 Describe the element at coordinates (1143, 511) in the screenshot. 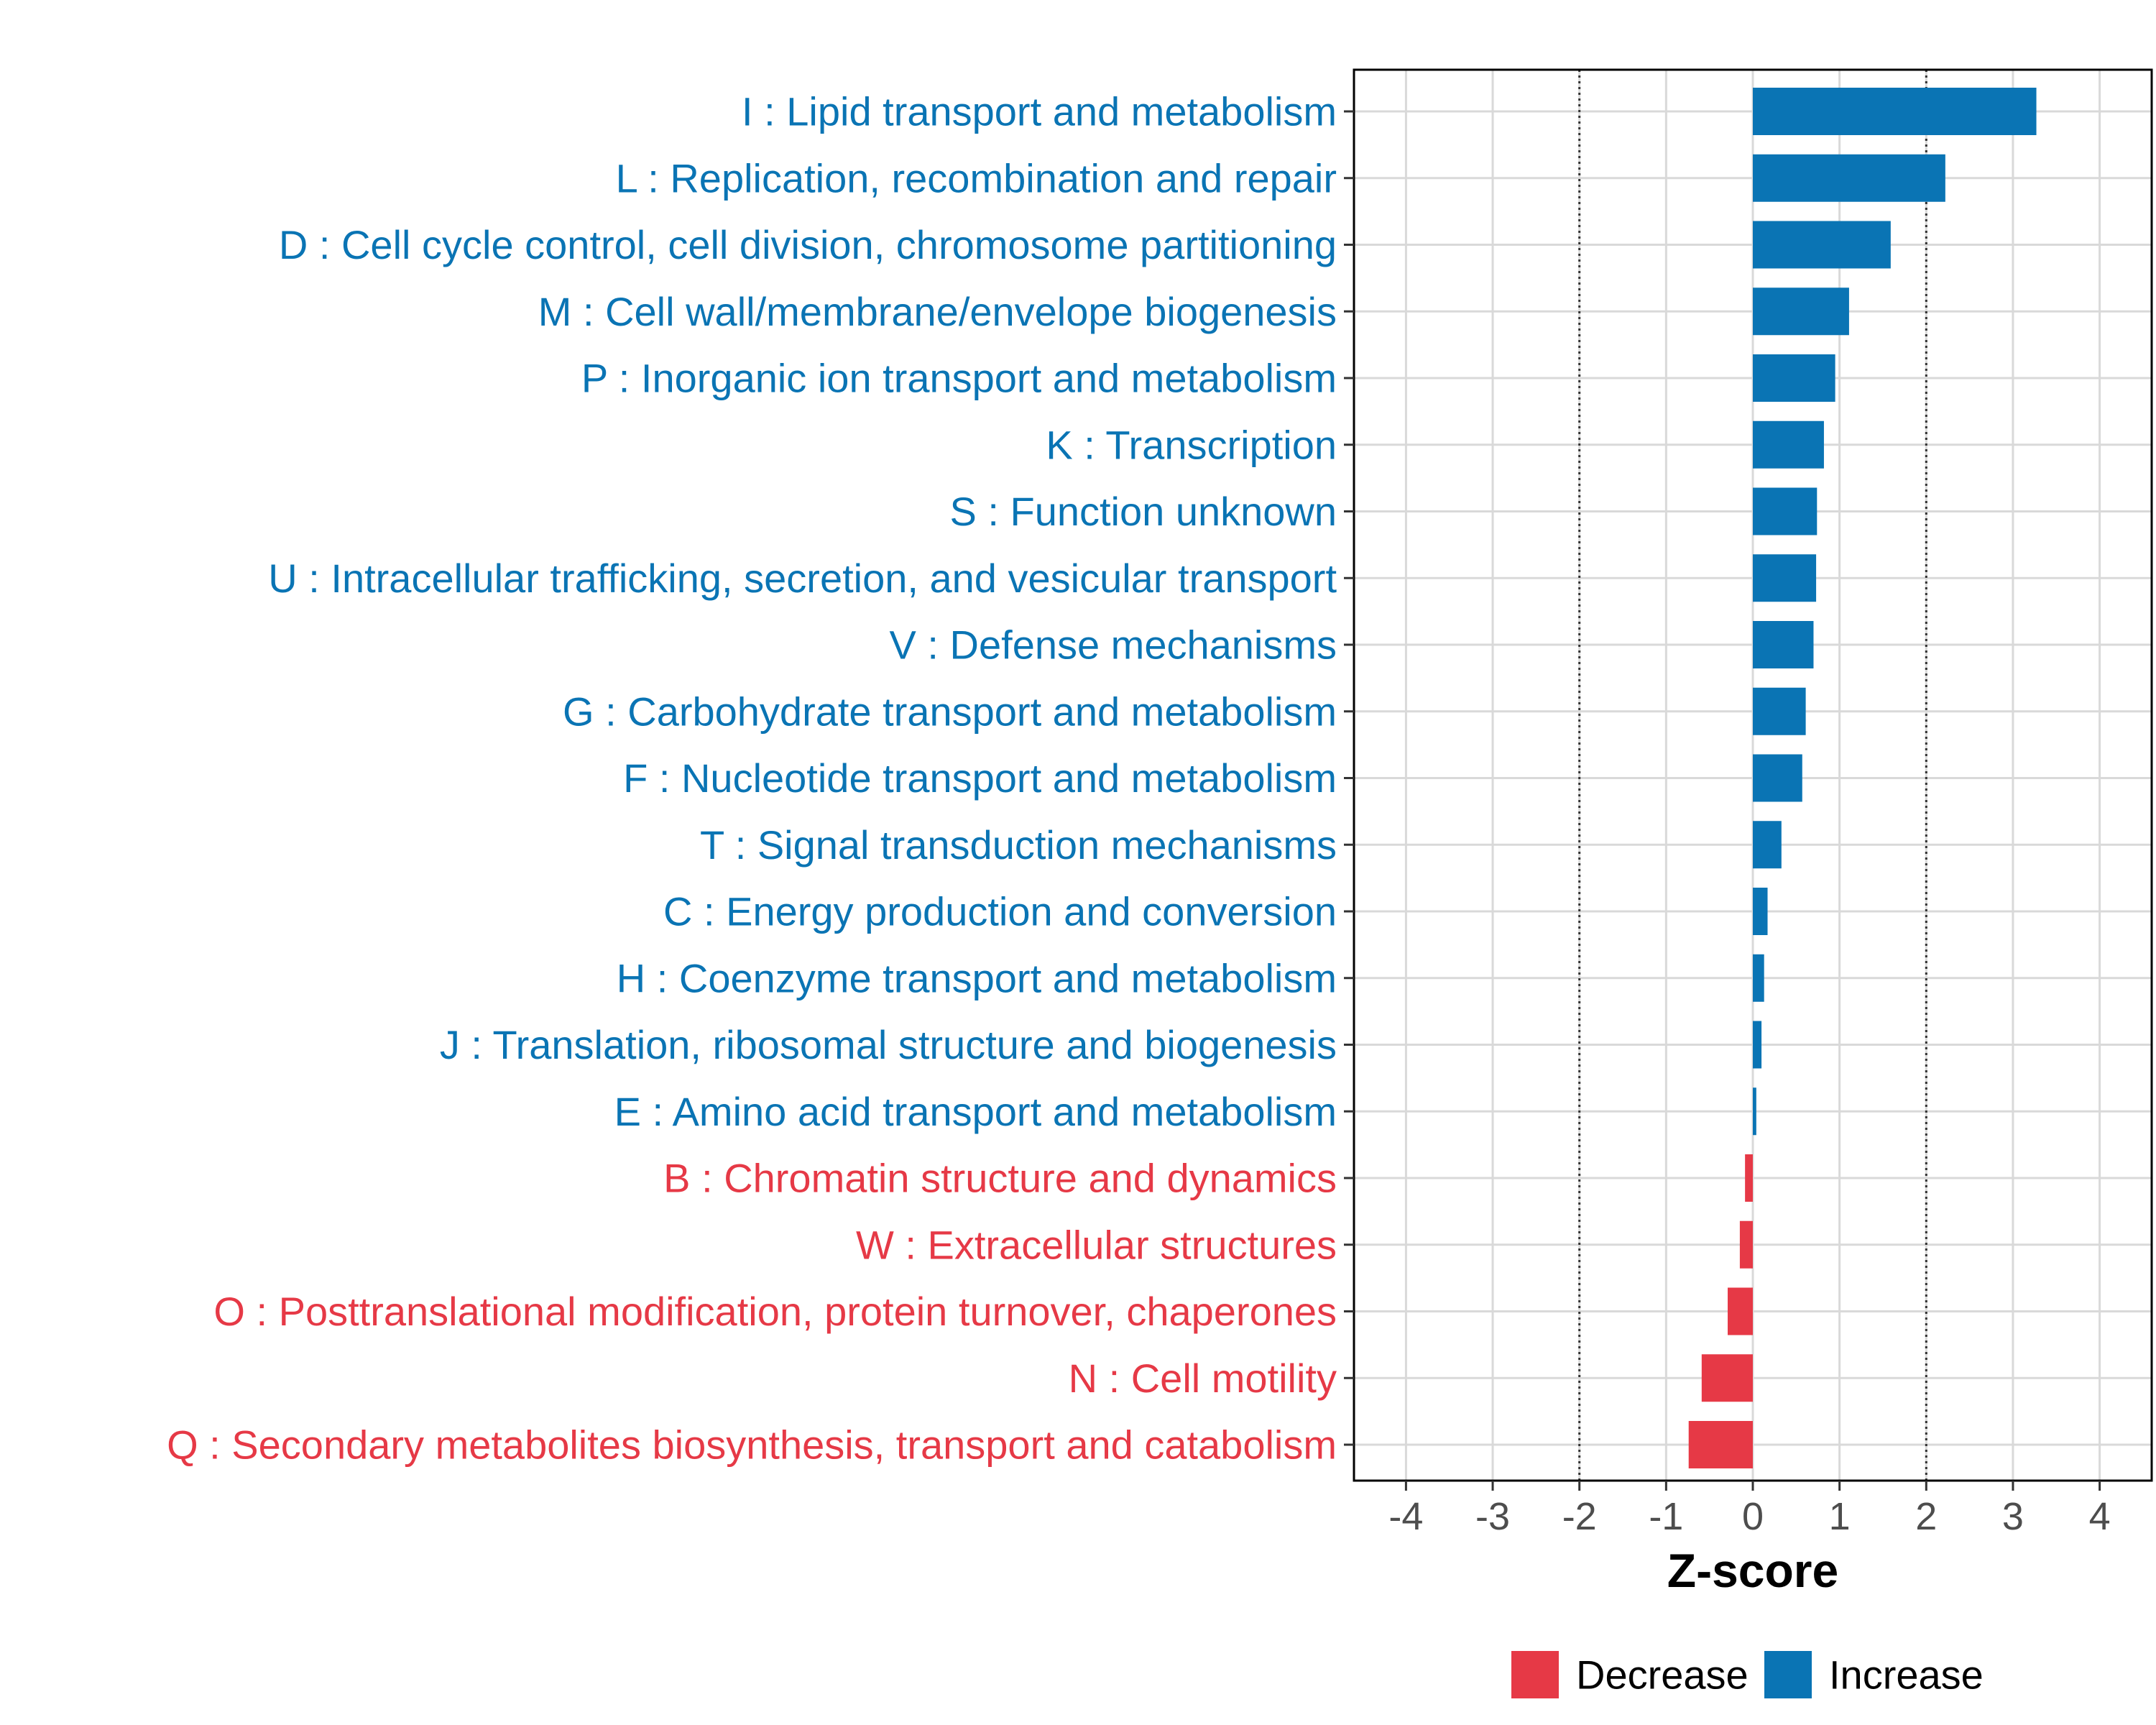

I see `category-label: S : Function unknown` at that location.